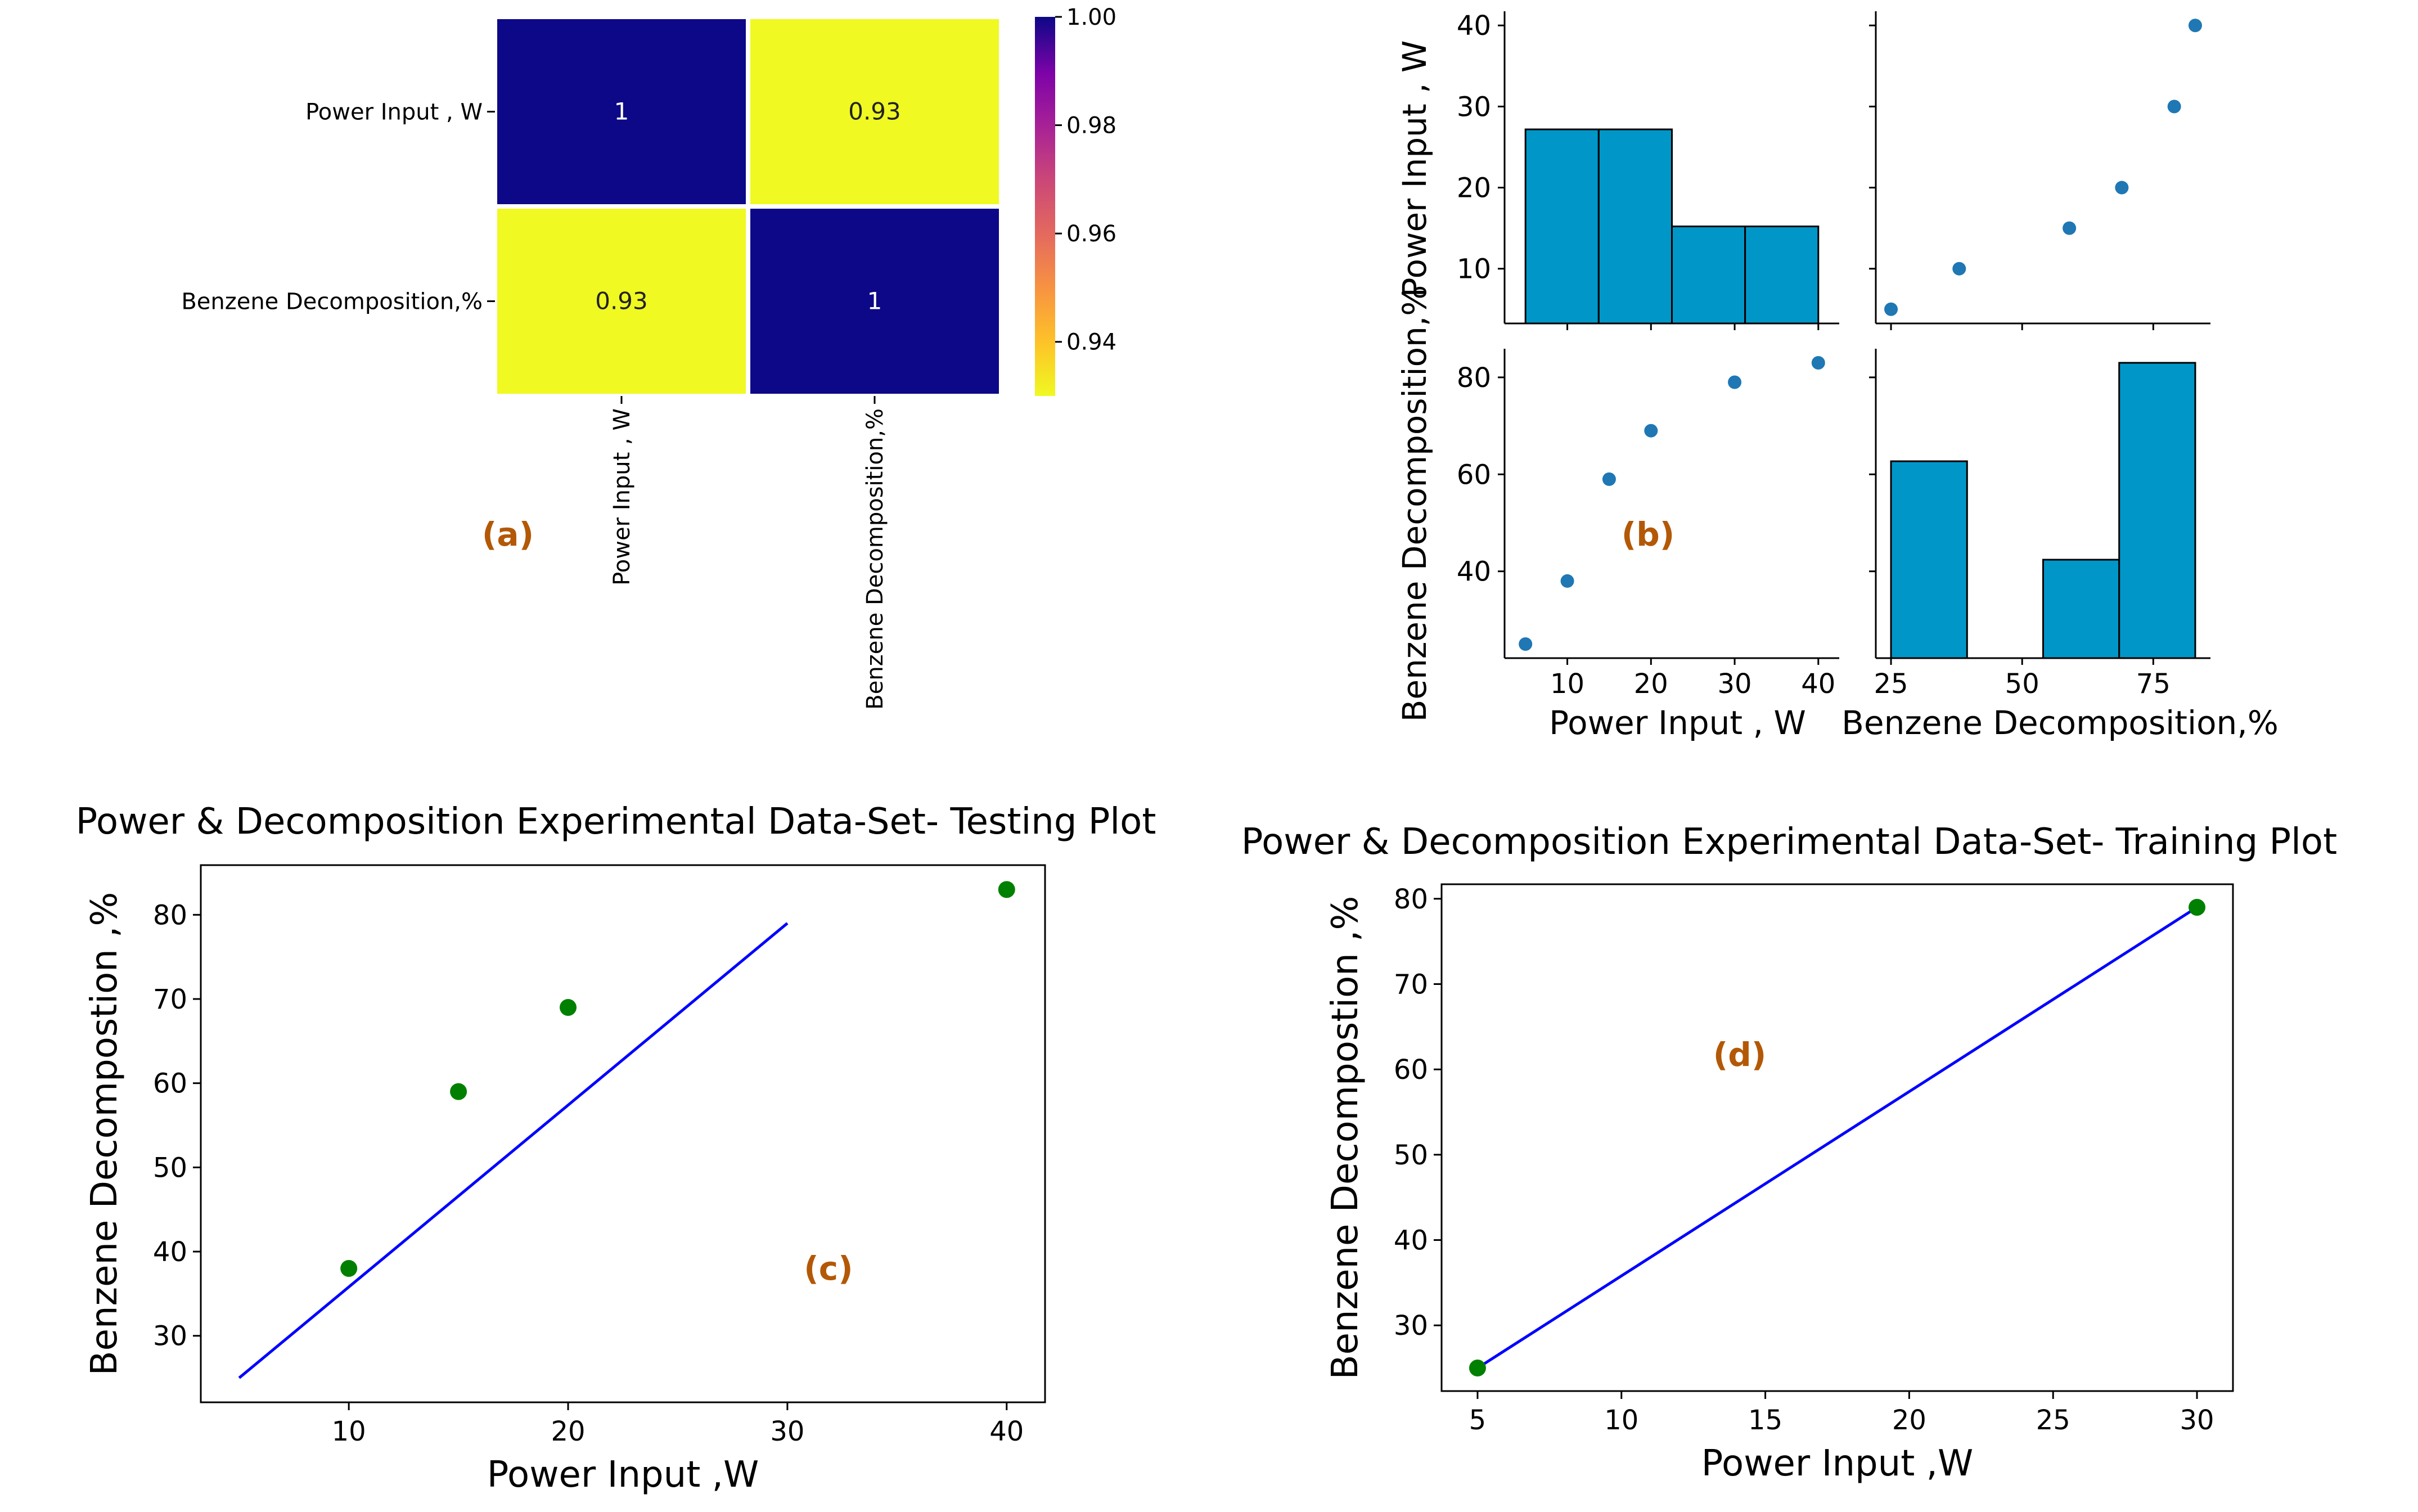 The width and height of the screenshot is (2418, 1512). What do you see at coordinates (1091, 343) in the screenshot?
I see `colorbar-tick-label: 0.94` at bounding box center [1091, 343].